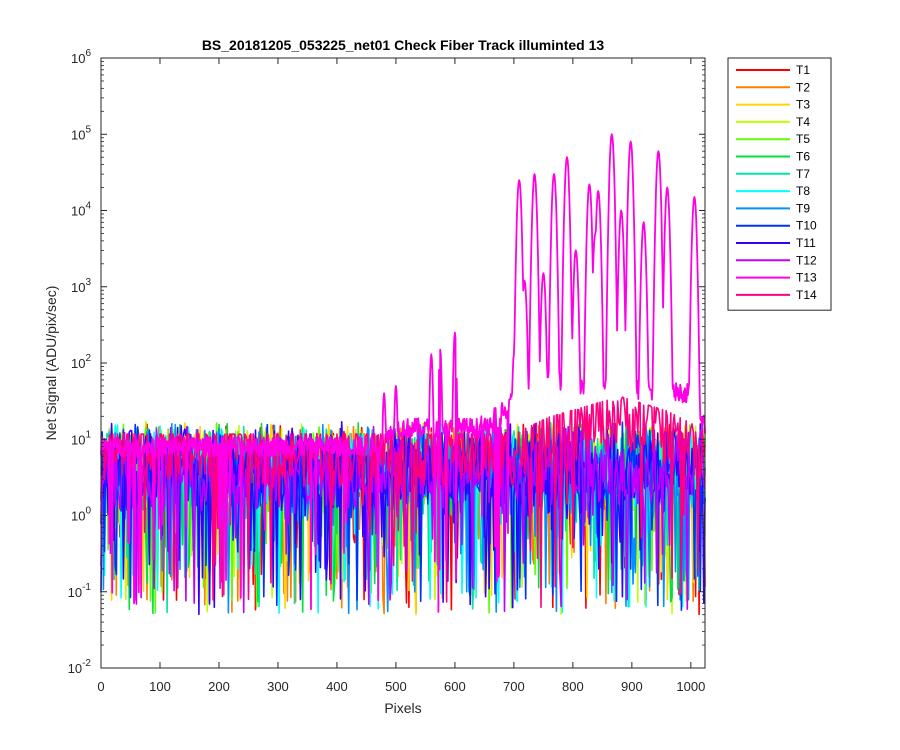 This screenshot has height=750, width=900. I want to click on y-axis-title: Net Signal (ADU/pix/sec), so click(51, 363).